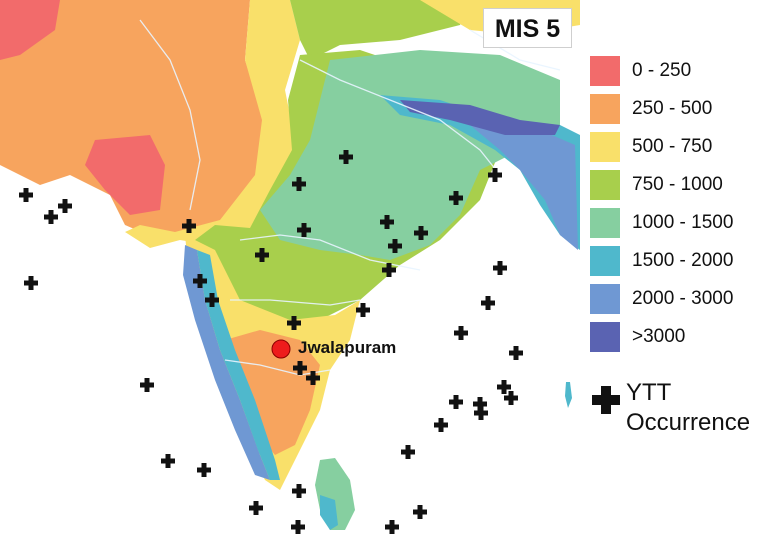 This screenshot has height=556, width=780. I want to click on ytt-legend-line2: Occurrence, so click(688, 422).